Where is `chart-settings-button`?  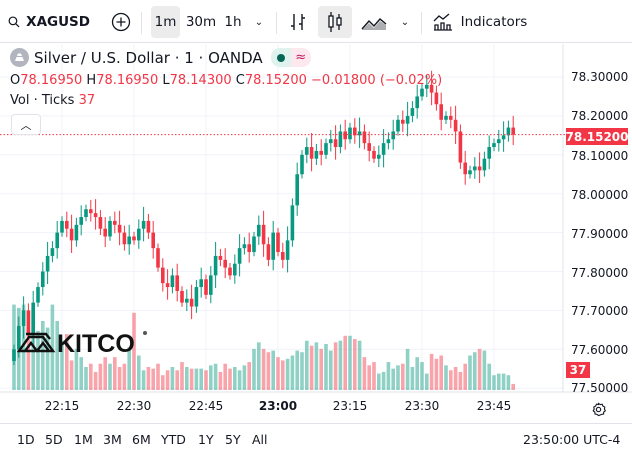 chart-settings-button is located at coordinates (598, 409).